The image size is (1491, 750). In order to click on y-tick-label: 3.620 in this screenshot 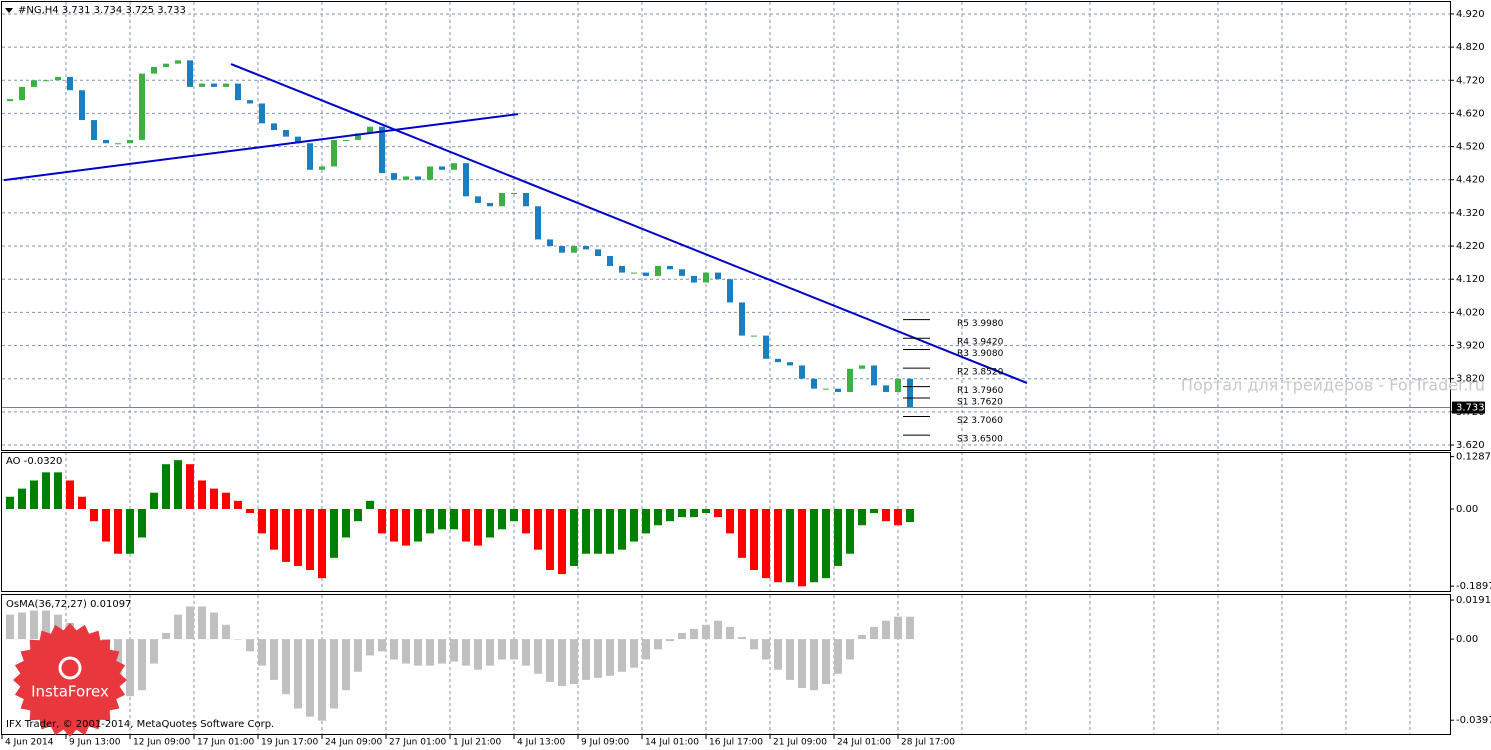, I will do `click(1470, 445)`.